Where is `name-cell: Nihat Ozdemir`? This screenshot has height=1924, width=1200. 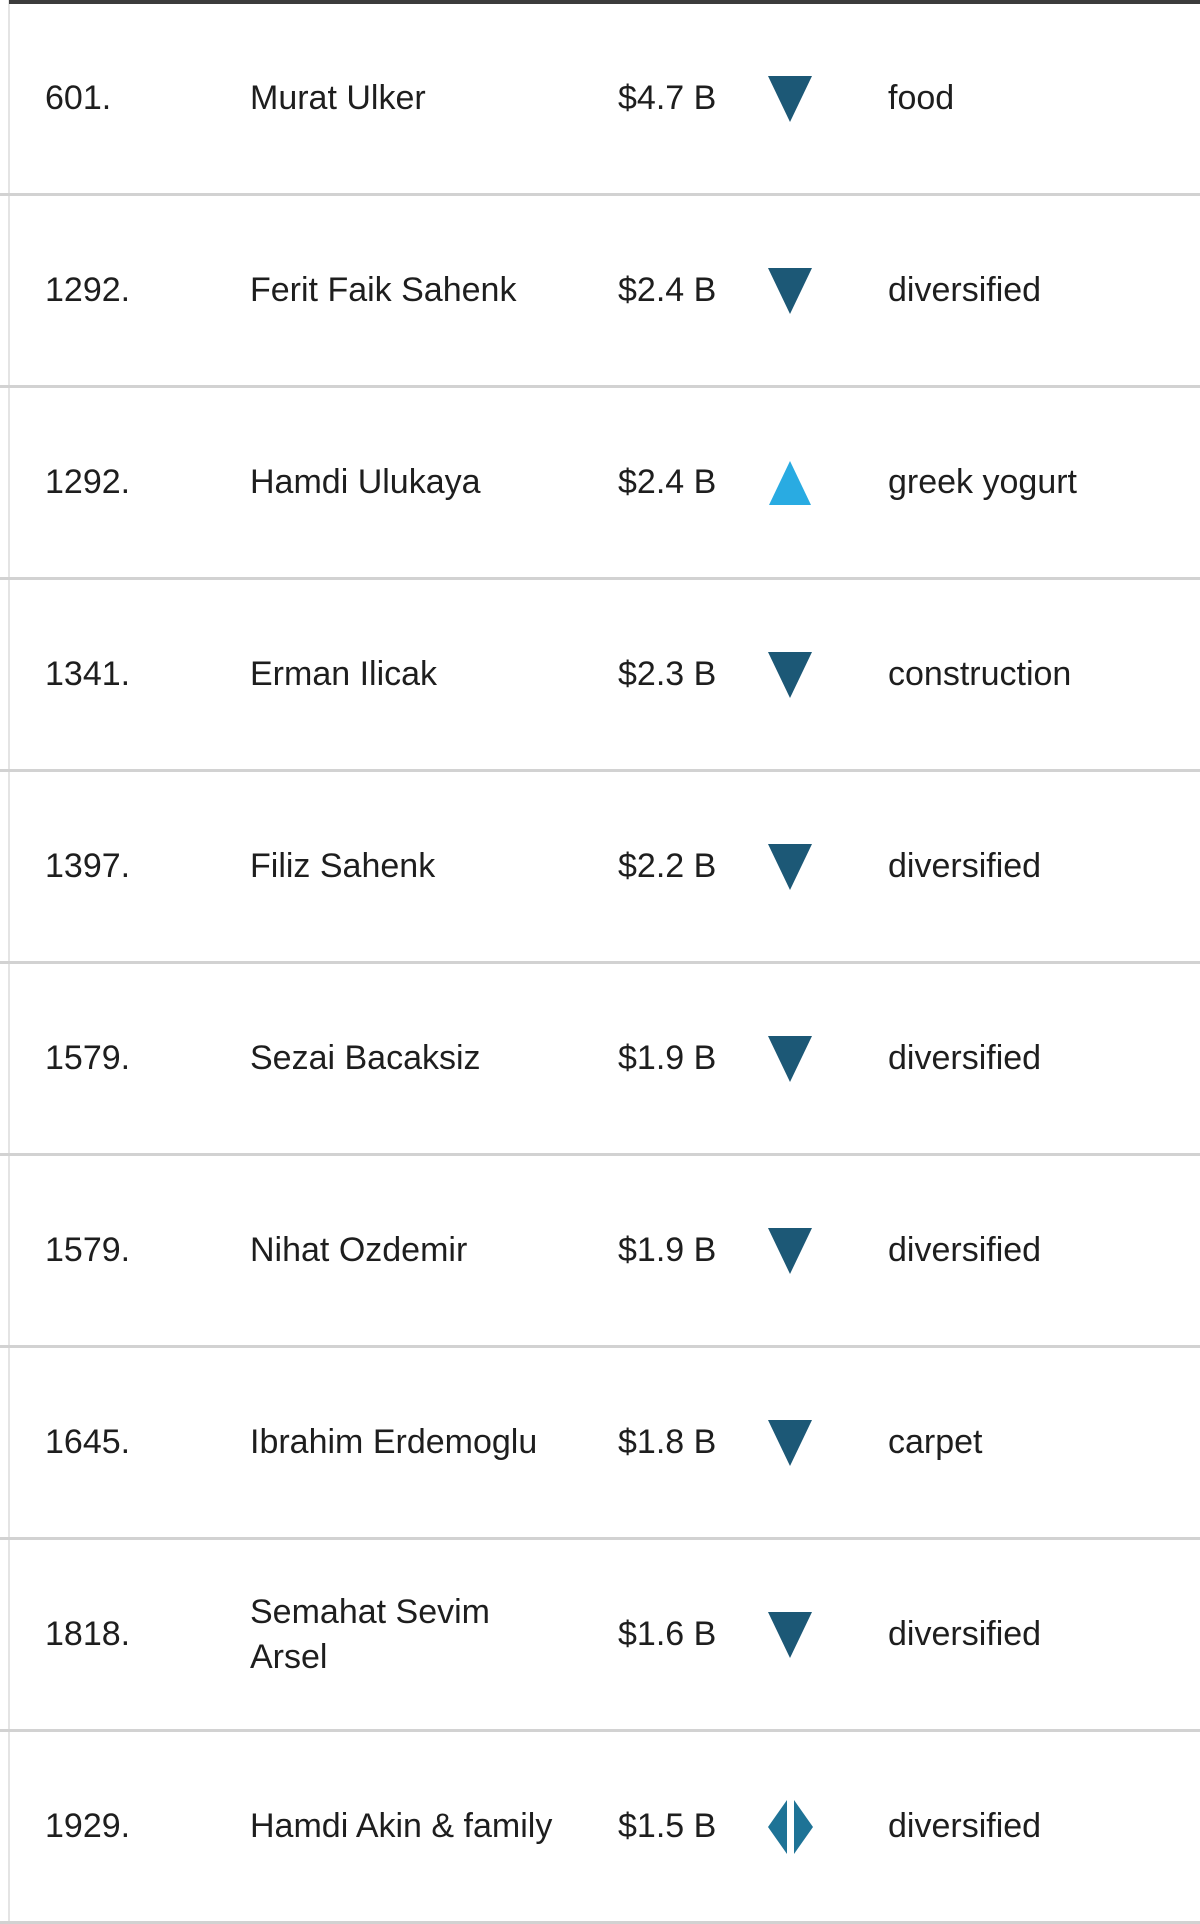 name-cell: Nihat Ozdemir is located at coordinates (359, 1250).